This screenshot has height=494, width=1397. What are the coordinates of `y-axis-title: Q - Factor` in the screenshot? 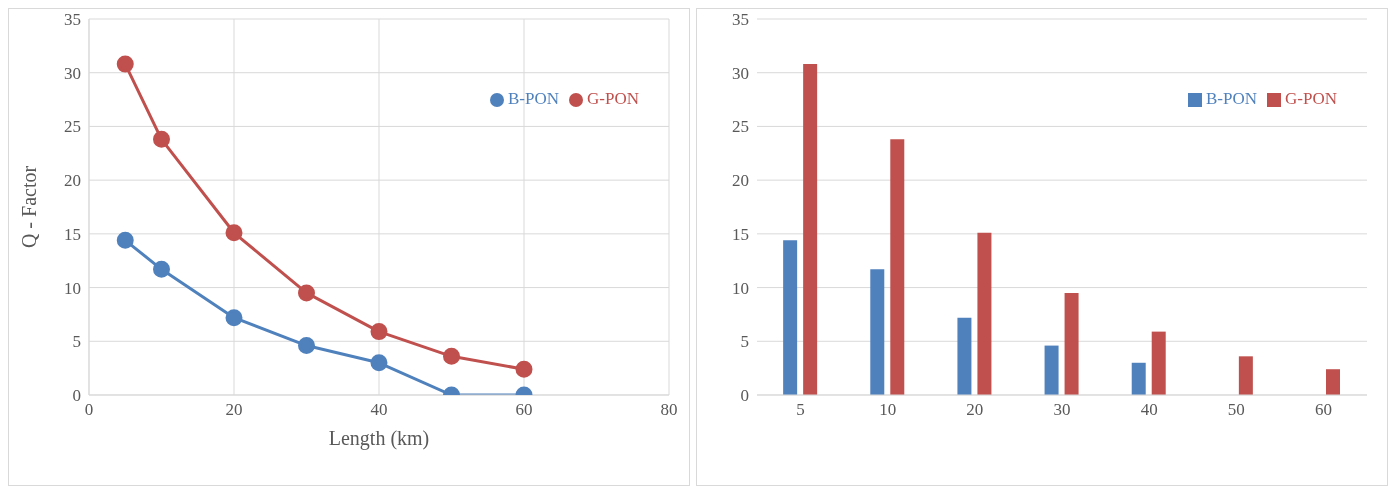 It's located at (29, 207).